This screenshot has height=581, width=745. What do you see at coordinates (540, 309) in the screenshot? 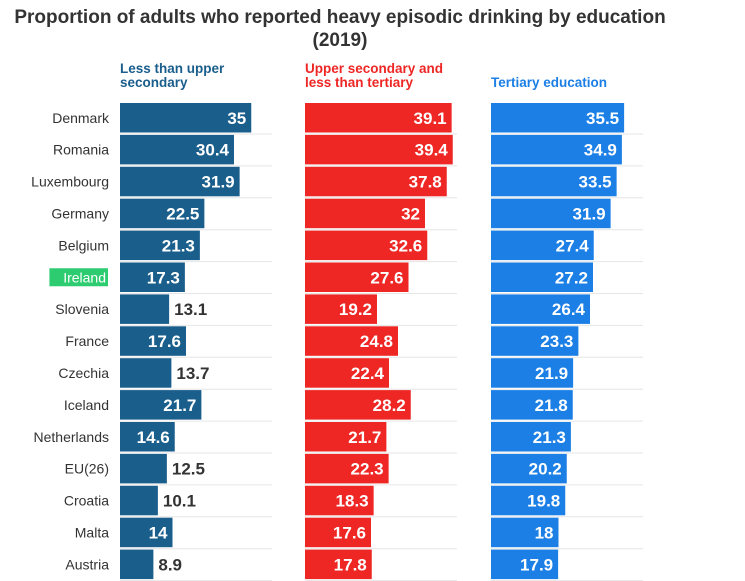
I see `bar-tertiary-education-slovenia` at bounding box center [540, 309].